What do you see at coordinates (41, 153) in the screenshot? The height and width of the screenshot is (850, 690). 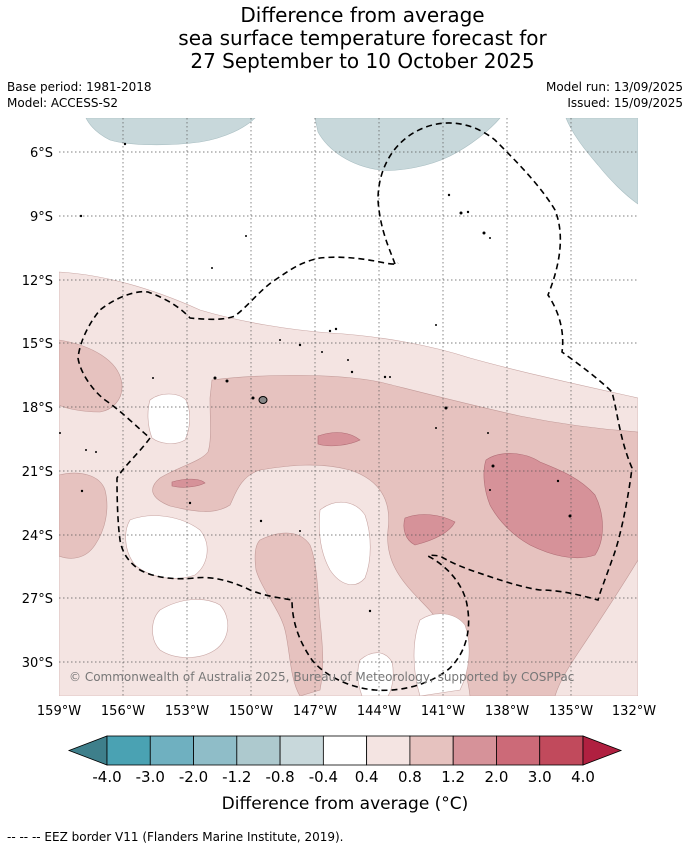 I see `lat-label: 6°S` at bounding box center [41, 153].